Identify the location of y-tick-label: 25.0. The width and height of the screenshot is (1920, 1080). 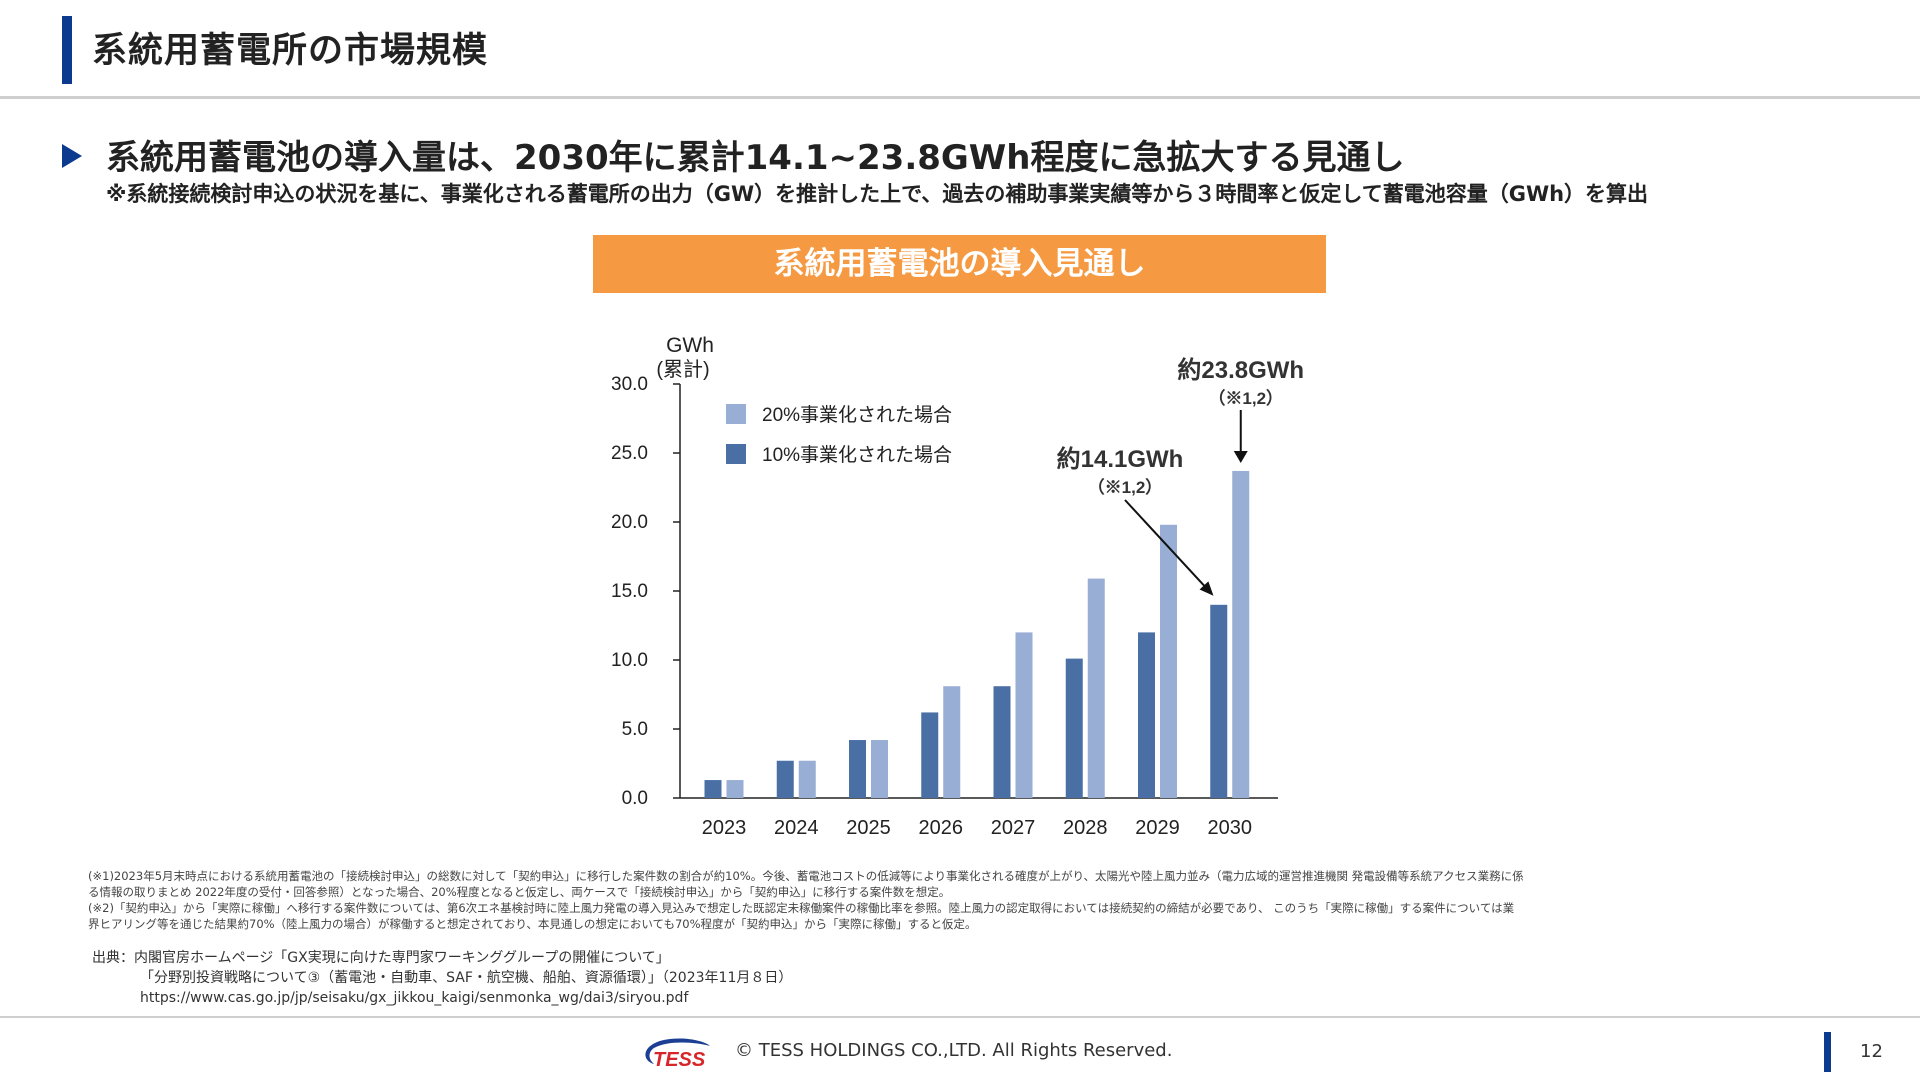
(629, 453).